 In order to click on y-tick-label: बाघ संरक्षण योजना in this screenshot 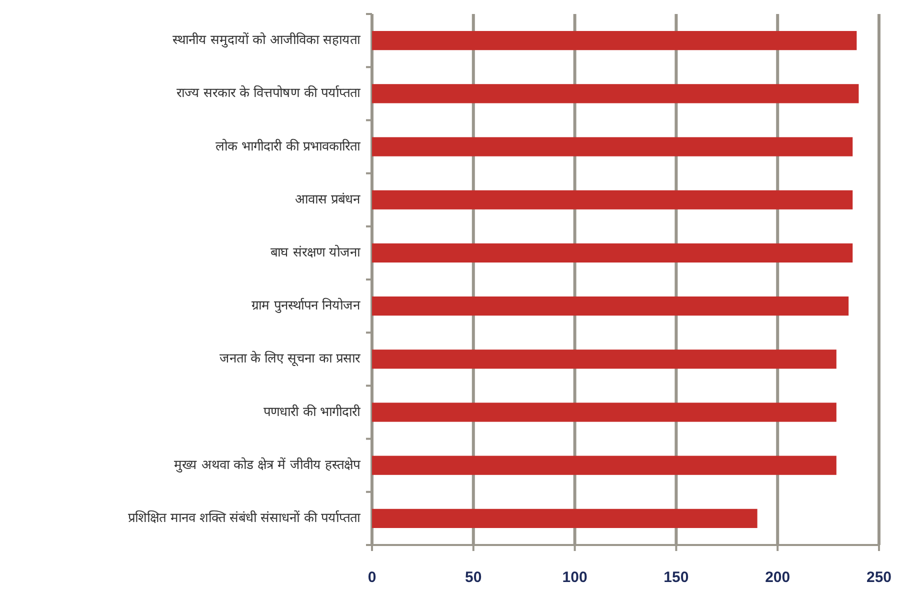, I will do `click(315, 252)`.